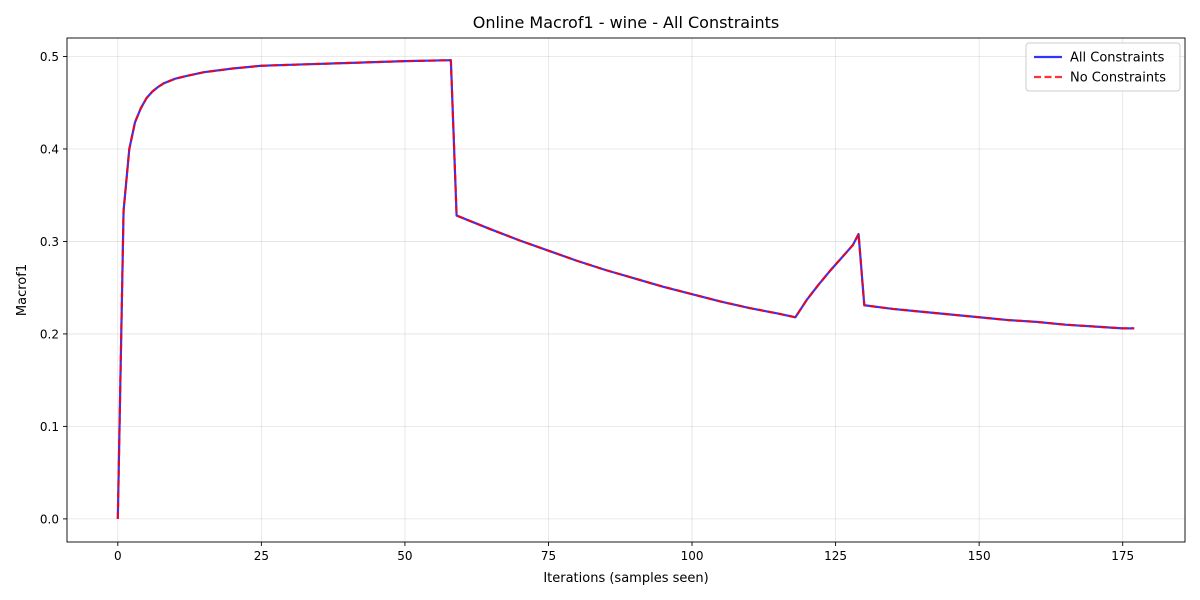 This screenshot has height=600, width=1200. Describe the element at coordinates (118, 556) in the screenshot. I see `x-tick-label: 0` at that location.